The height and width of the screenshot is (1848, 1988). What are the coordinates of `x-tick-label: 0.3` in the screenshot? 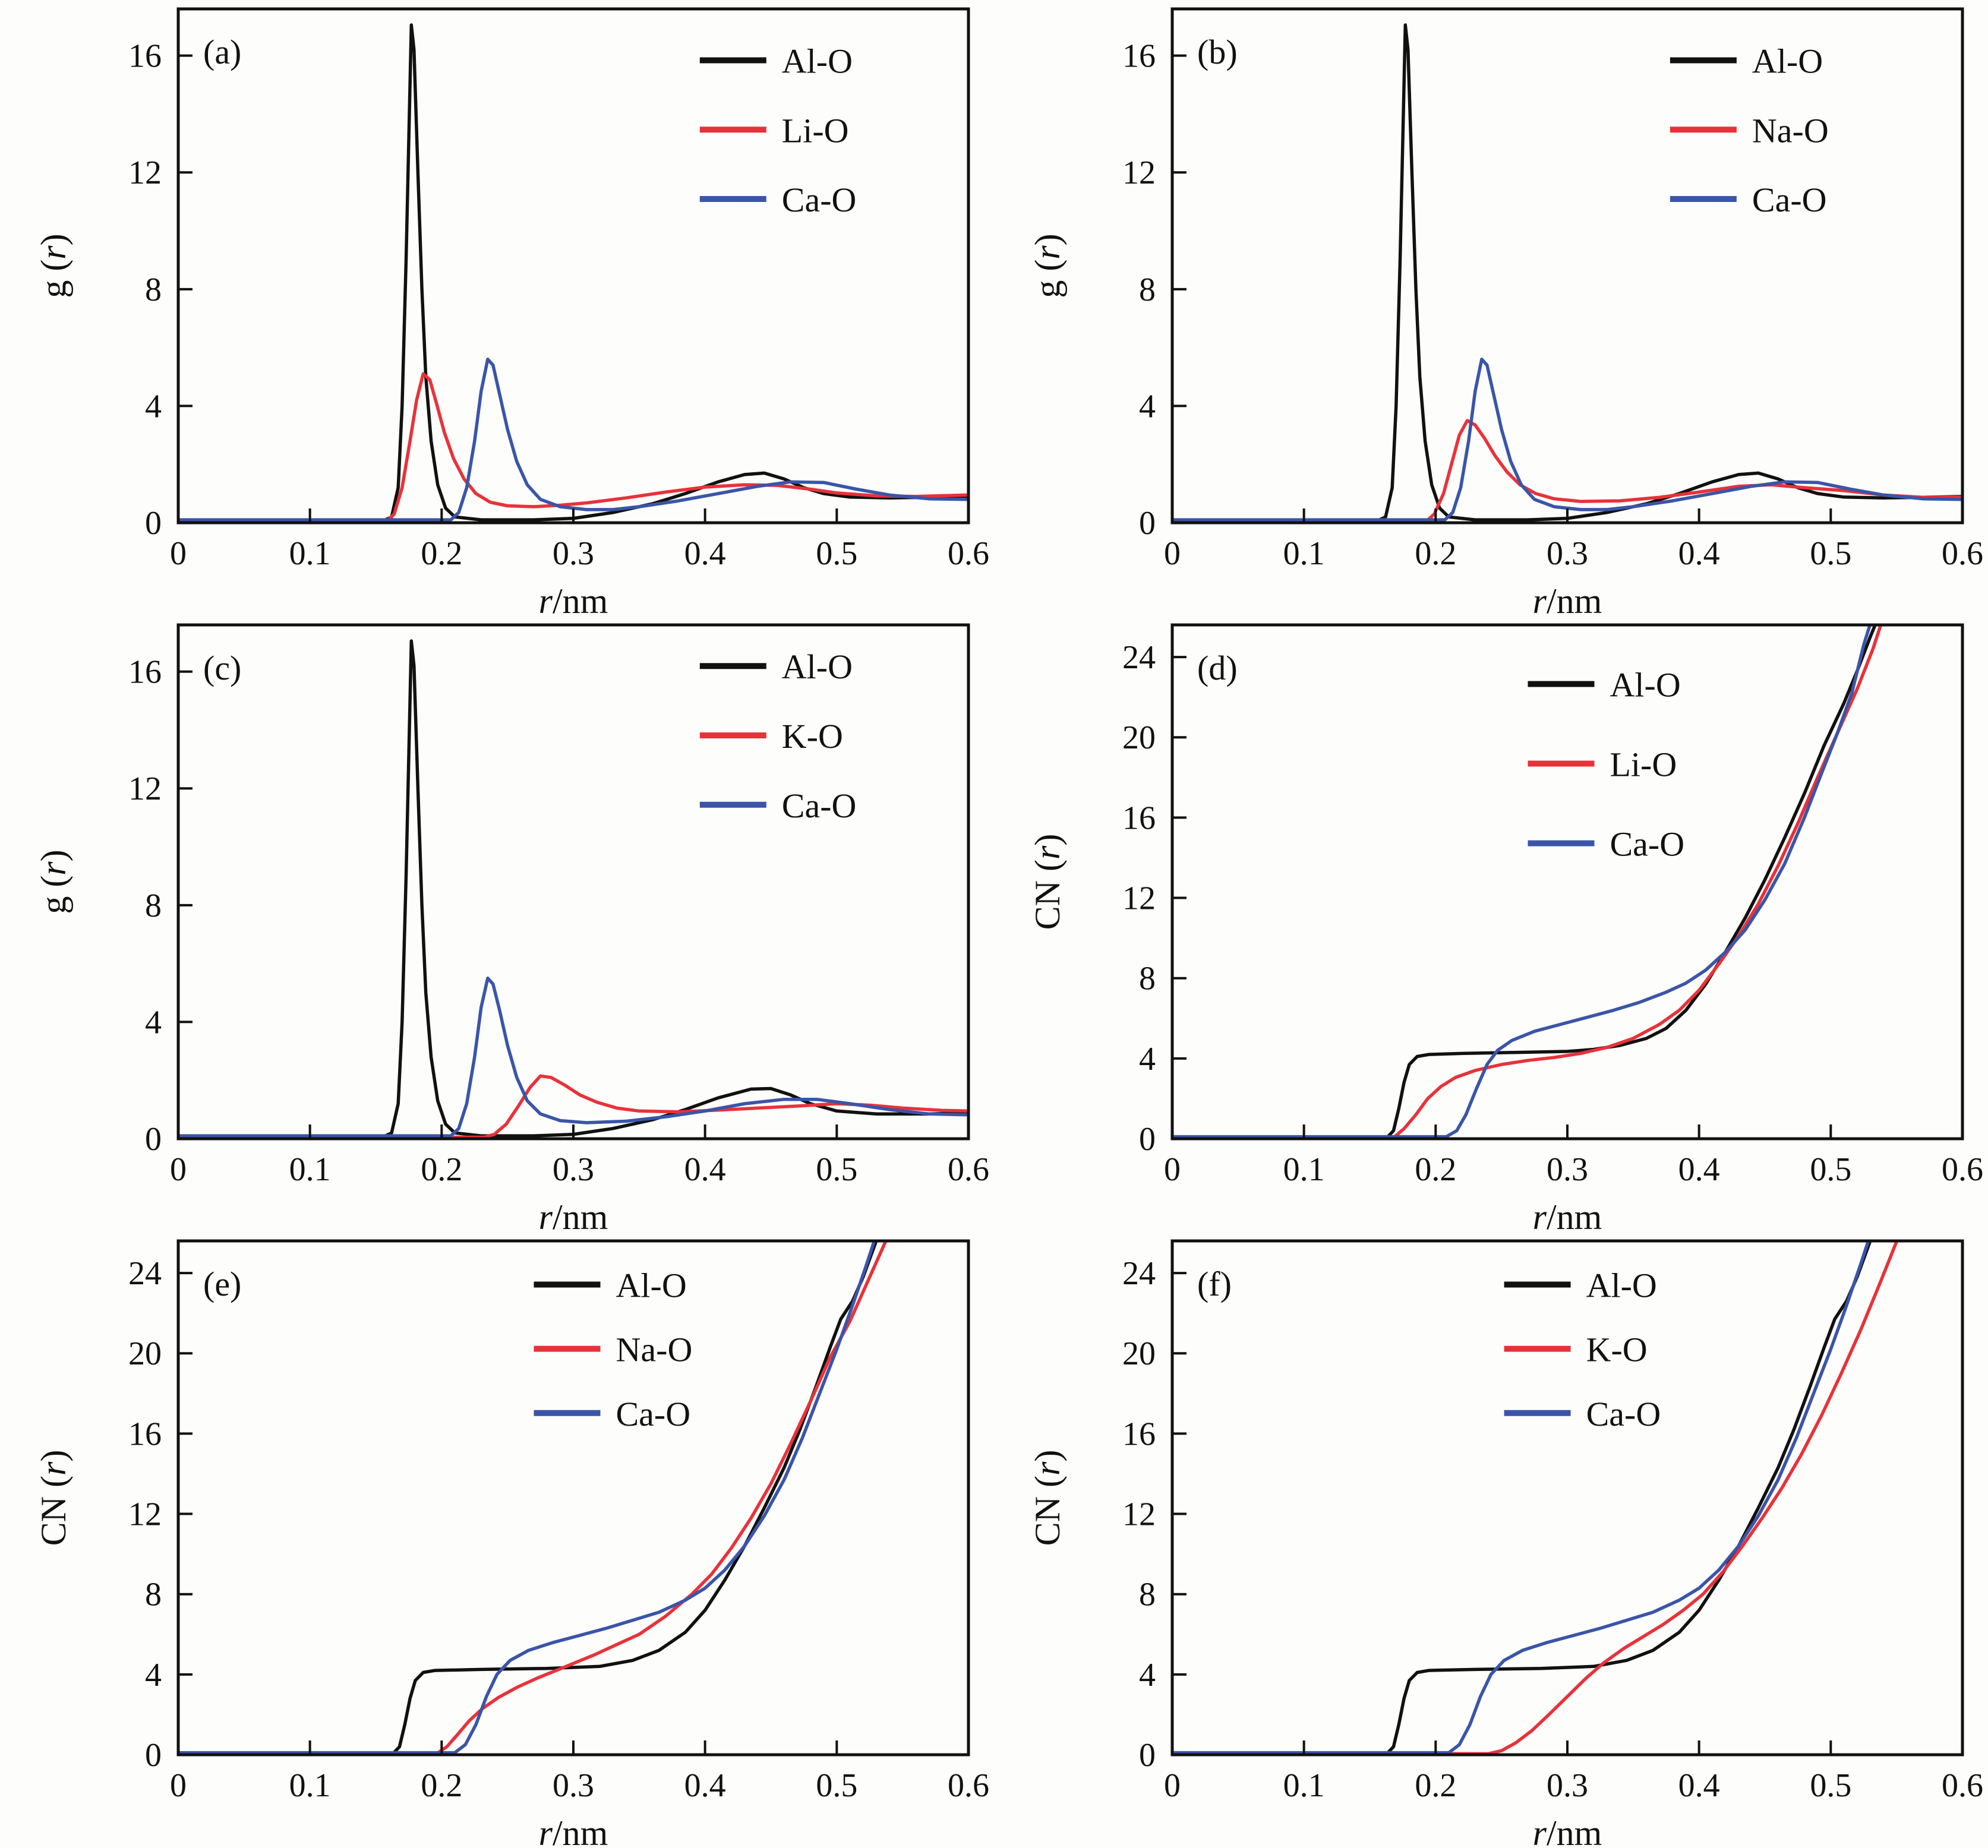 It's located at (1567, 1786).